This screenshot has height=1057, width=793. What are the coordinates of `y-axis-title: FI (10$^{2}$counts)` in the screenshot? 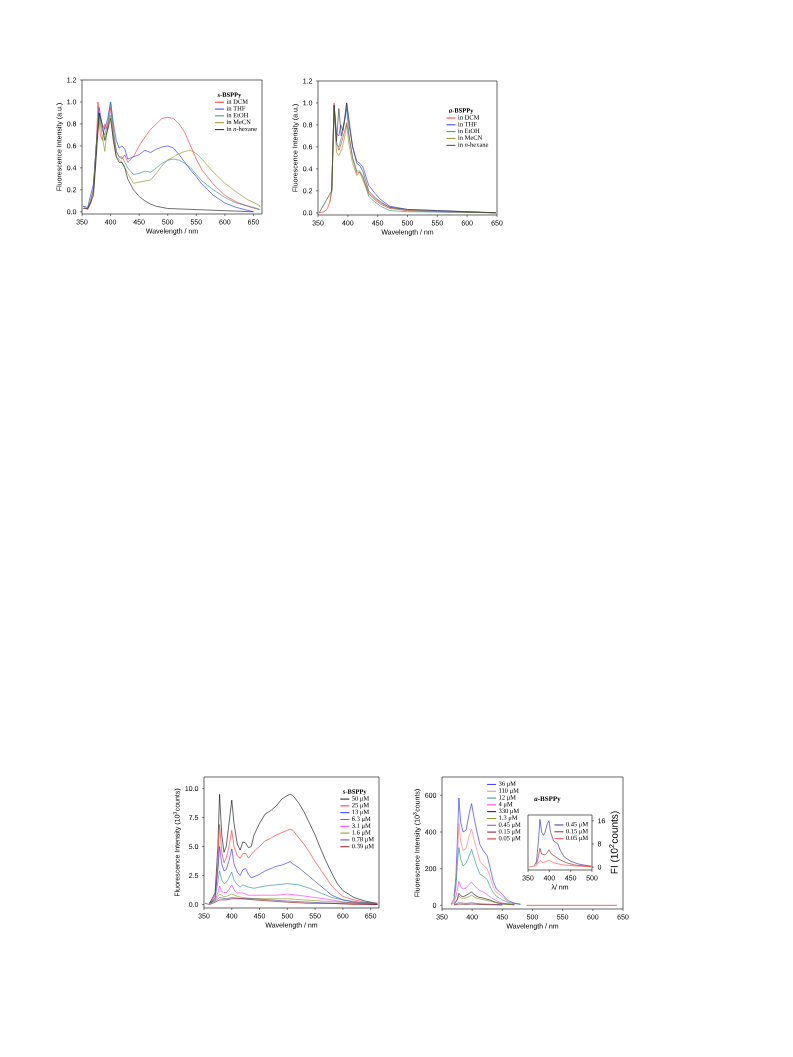 It's located at (614, 842).